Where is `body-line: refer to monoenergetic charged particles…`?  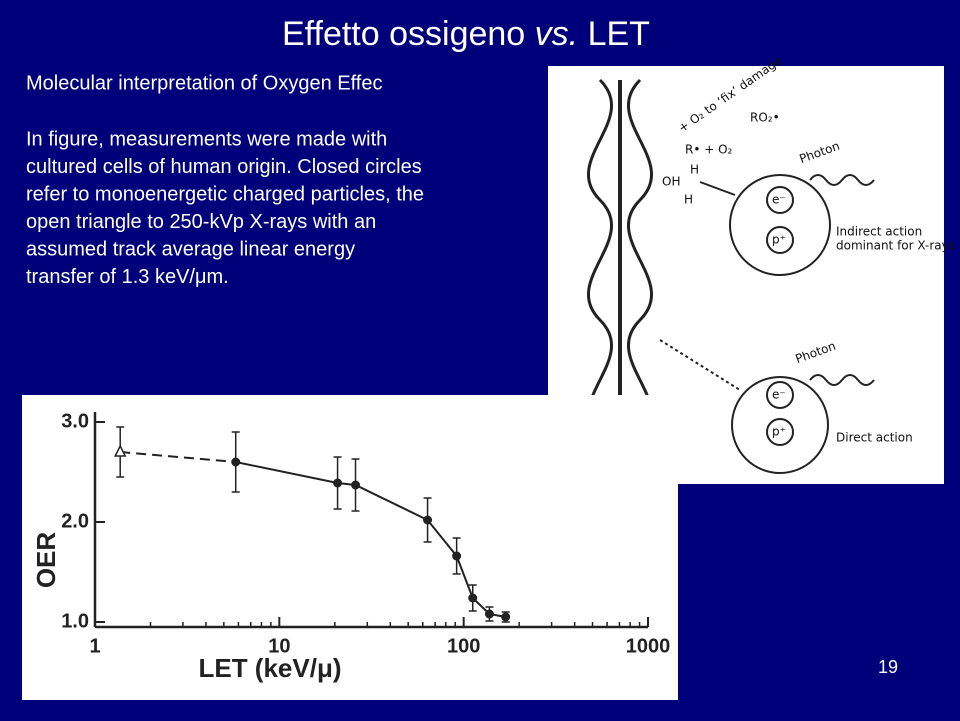 body-line: refer to monoenergetic charged particles… is located at coordinates (225, 194).